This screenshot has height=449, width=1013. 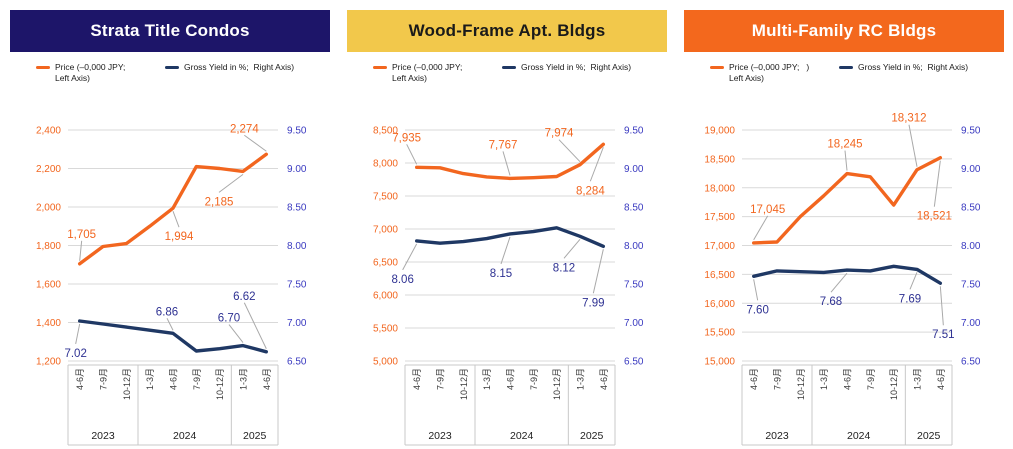 I want to click on left-axis-tick: 17,000, so click(x=719, y=246).